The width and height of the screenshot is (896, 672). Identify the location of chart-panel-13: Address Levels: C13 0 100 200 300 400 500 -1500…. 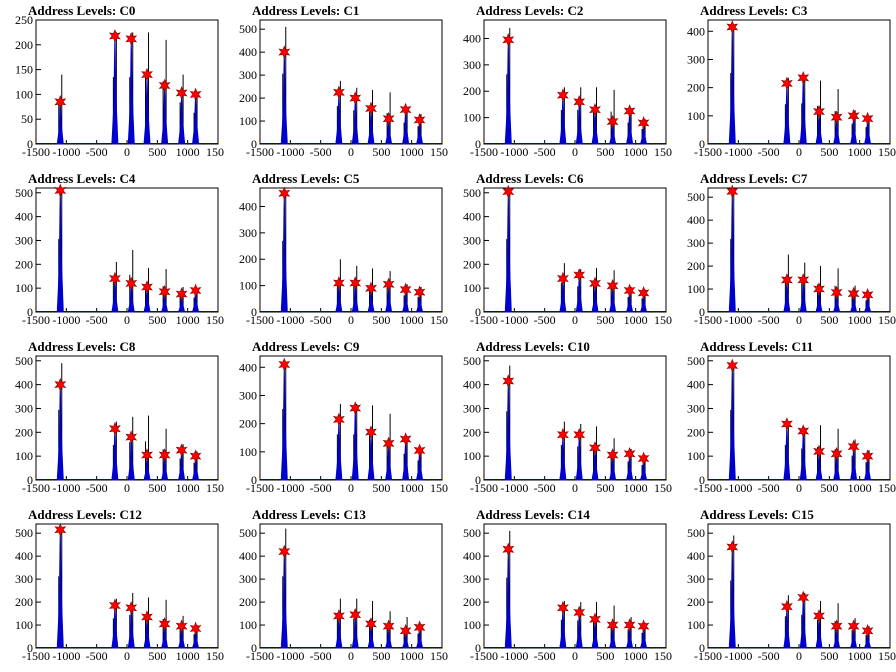
(336, 588).